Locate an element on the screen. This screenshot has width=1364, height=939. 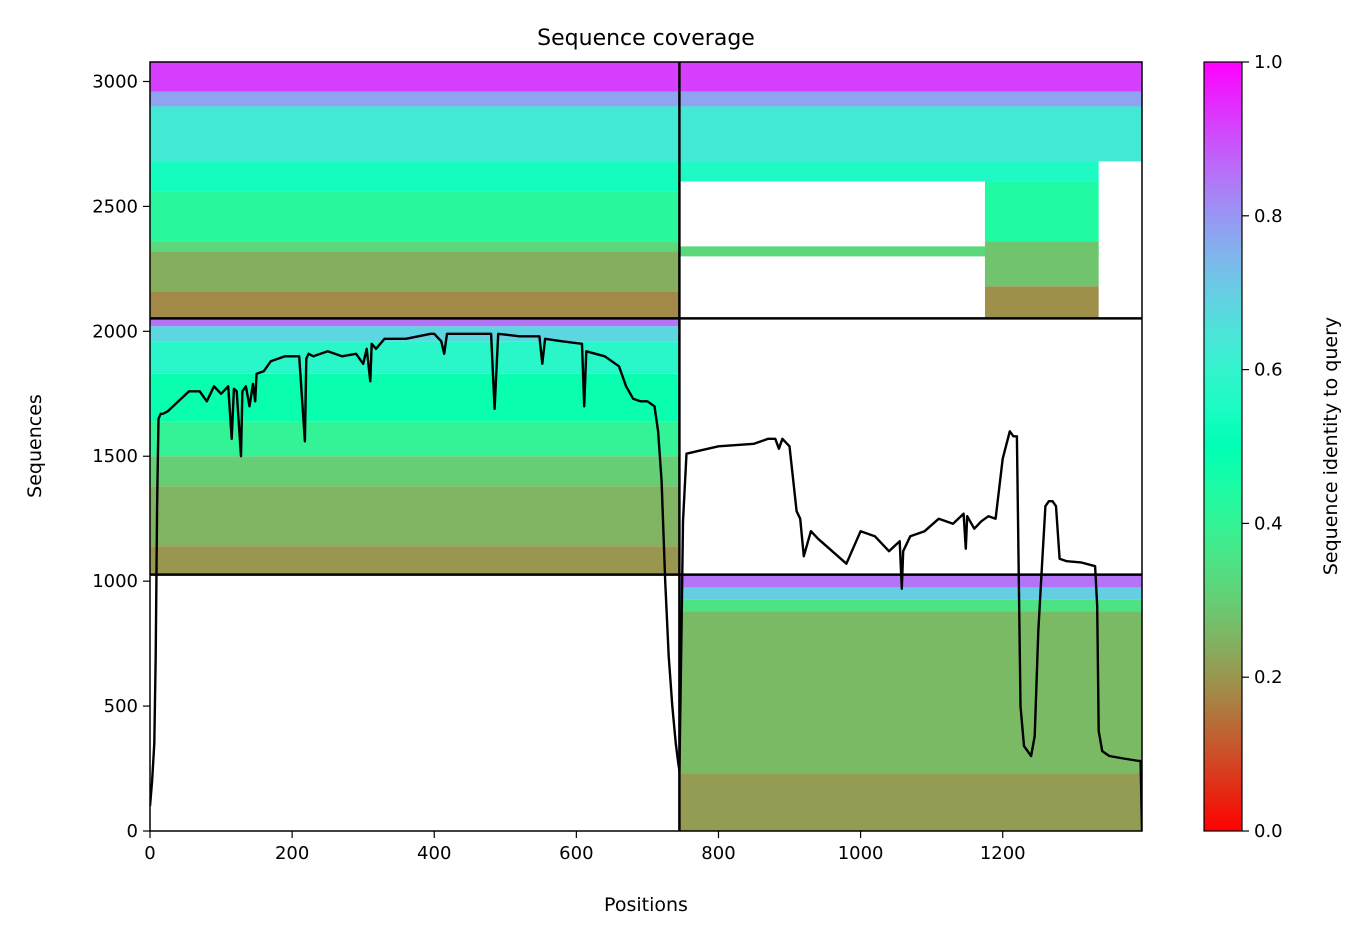
y-axis-ticks: 0 500 1000 1500 2000 2500 3000 is located at coordinates (121, 456).